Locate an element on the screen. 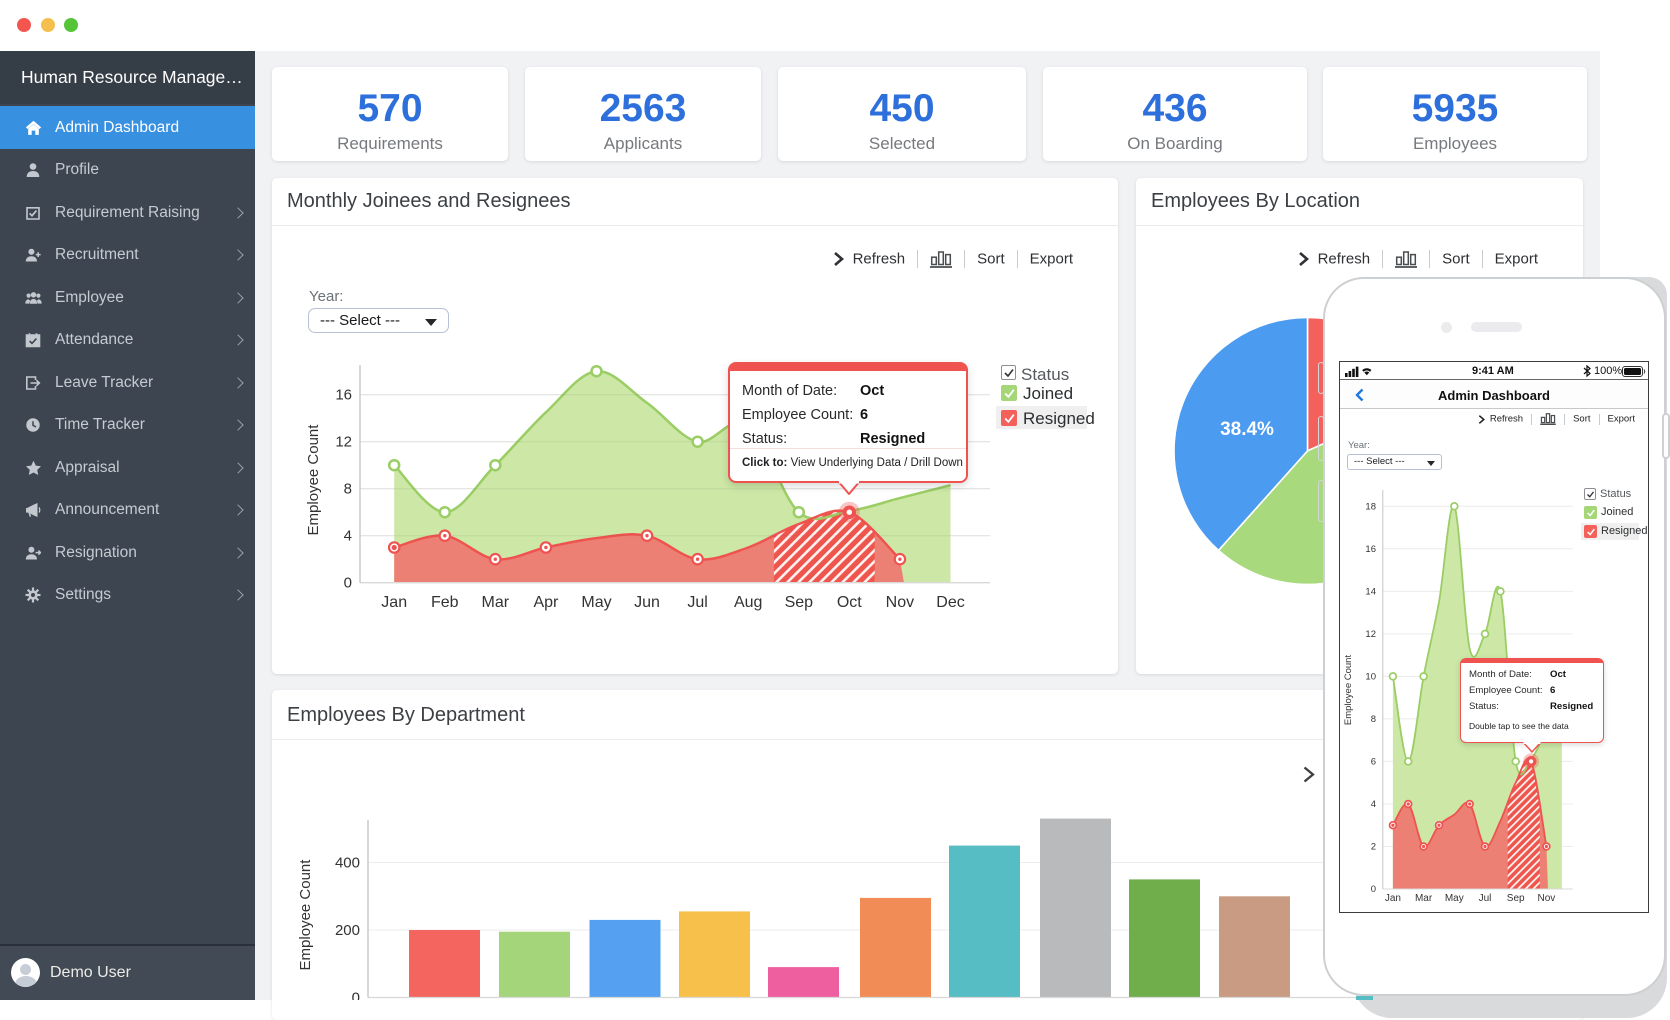  svg-text: 14 is located at coordinates (1370, 591).